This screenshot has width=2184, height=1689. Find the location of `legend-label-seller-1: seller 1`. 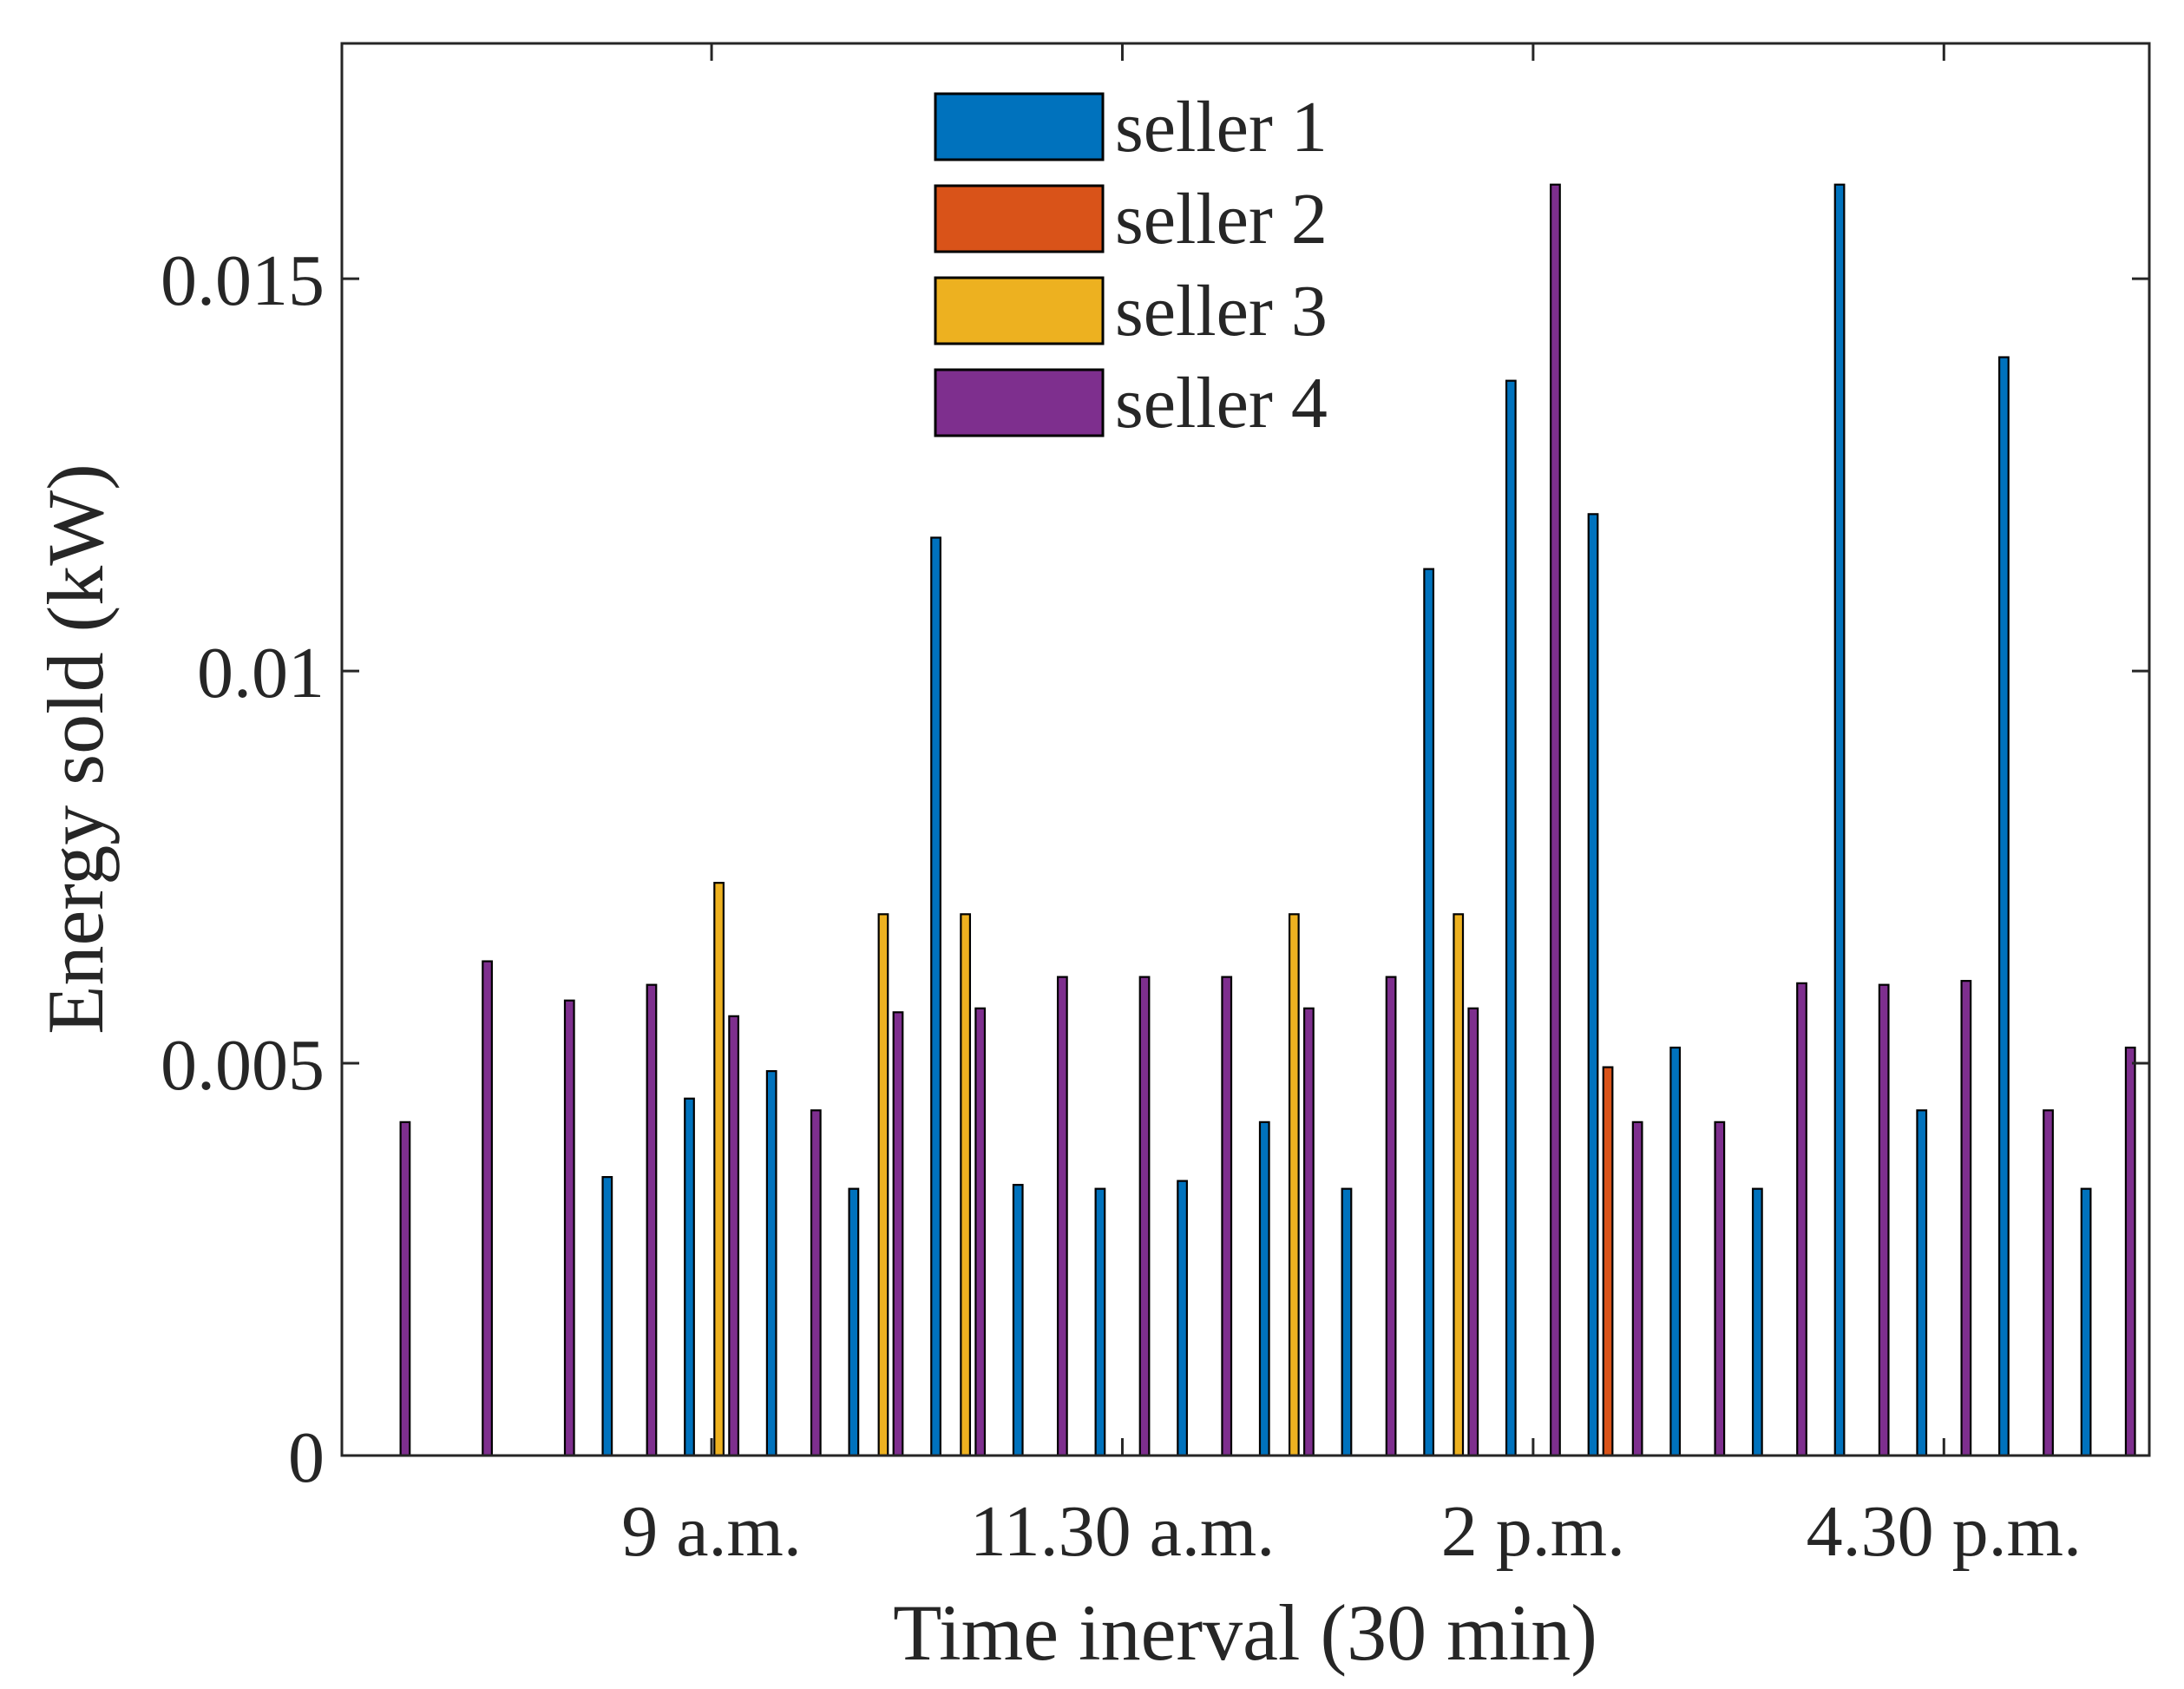

legend-label-seller-1: seller 1 is located at coordinates (1221, 127).